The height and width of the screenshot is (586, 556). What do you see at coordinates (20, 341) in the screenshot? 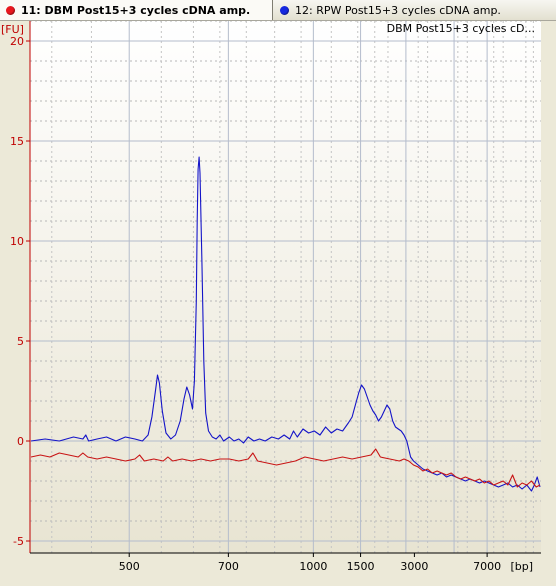
I see `y-tick-label: 5` at bounding box center [20, 341].